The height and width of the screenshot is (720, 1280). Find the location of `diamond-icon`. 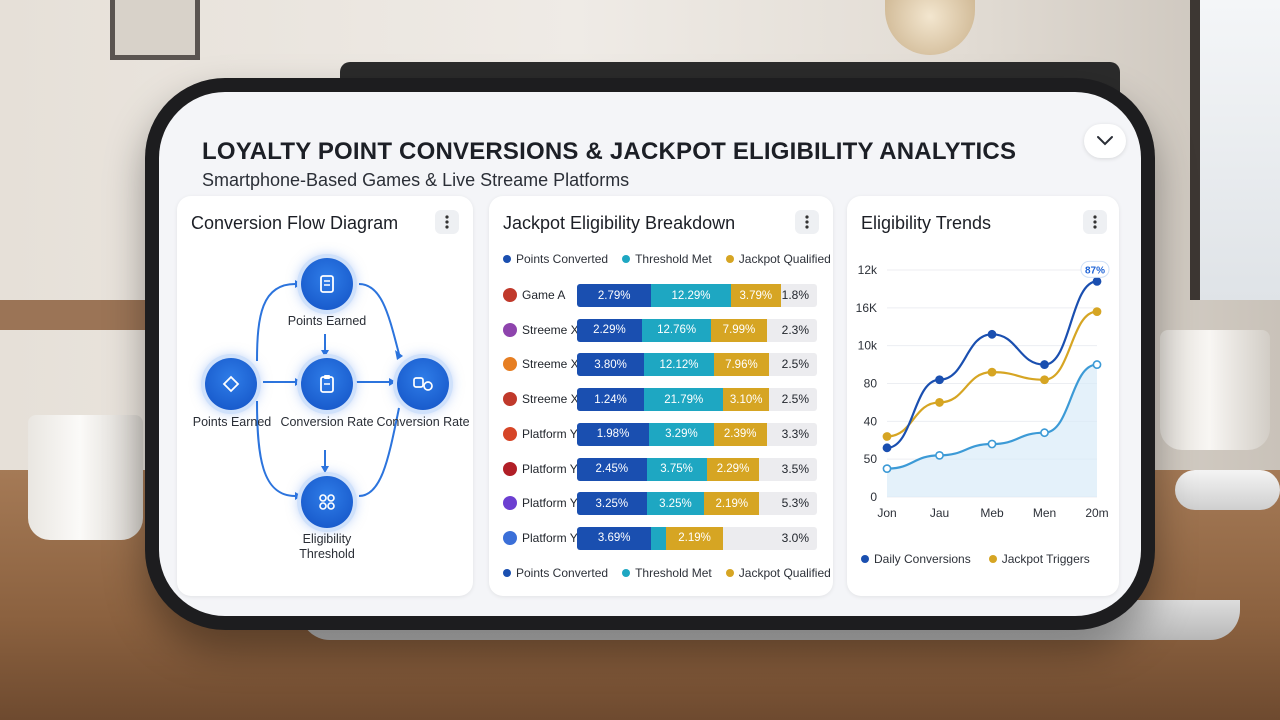

diamond-icon is located at coordinates (231, 384).